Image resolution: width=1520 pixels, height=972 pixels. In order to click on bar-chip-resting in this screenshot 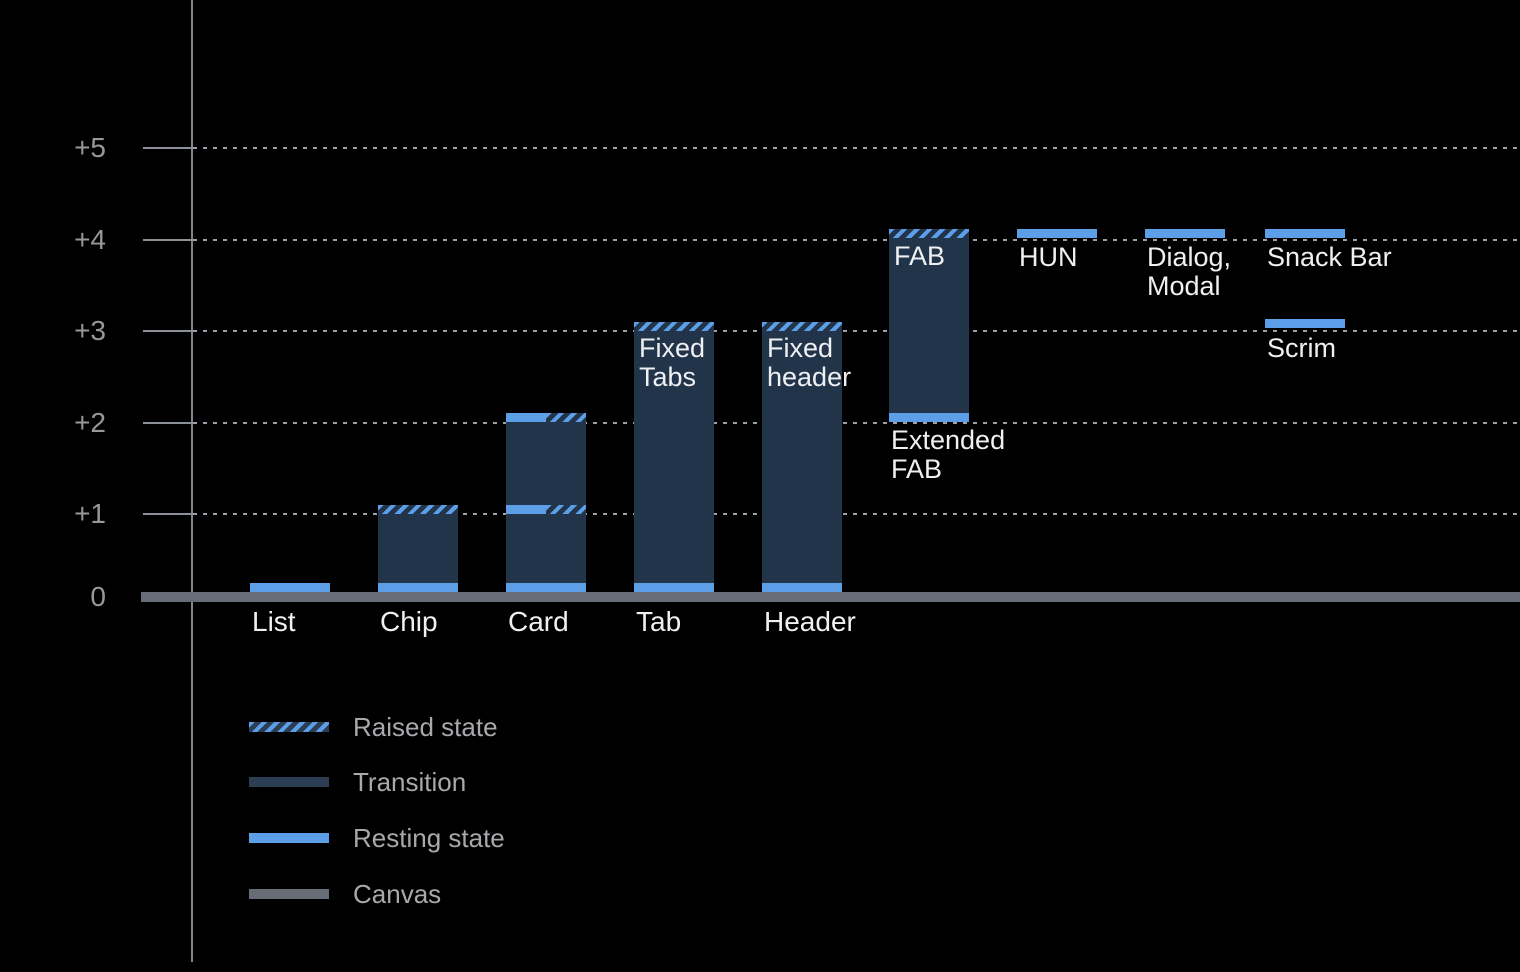, I will do `click(418, 587)`.